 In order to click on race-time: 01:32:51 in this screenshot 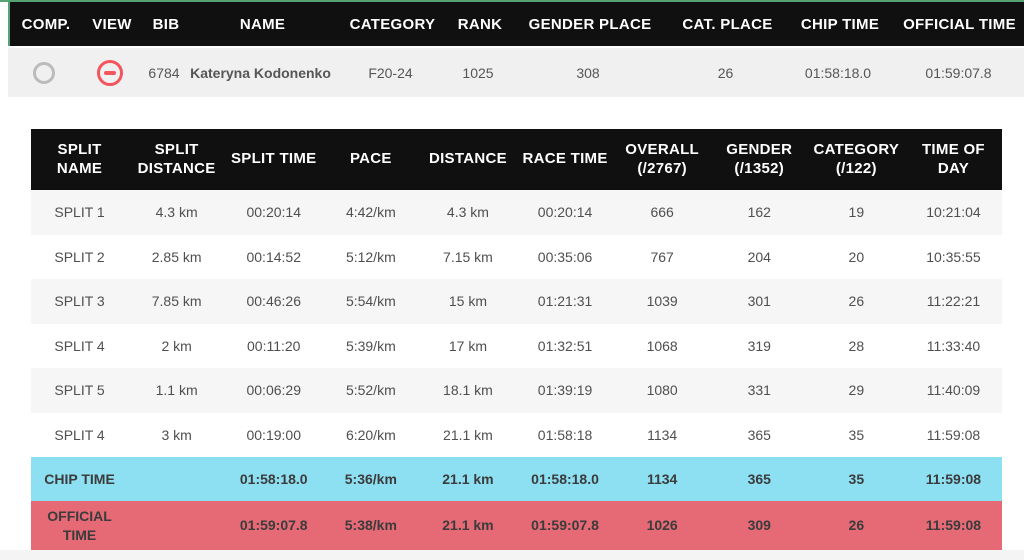, I will do `click(565, 345)`.